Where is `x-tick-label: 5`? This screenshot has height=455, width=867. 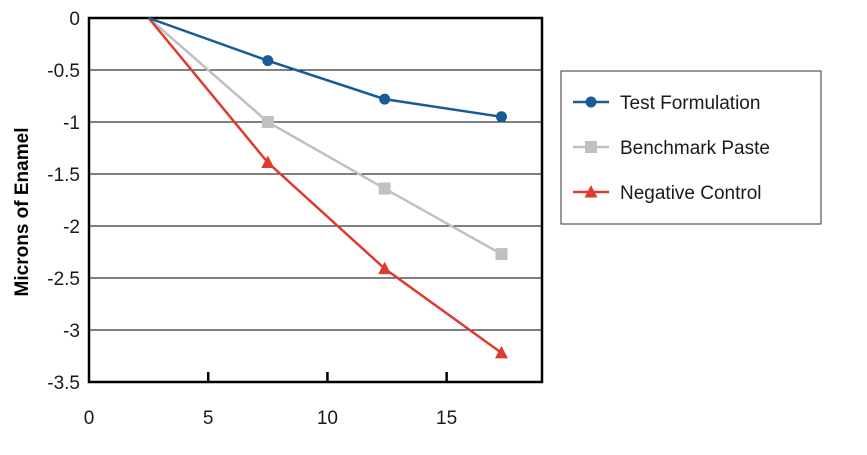
x-tick-label: 5 is located at coordinates (208, 418).